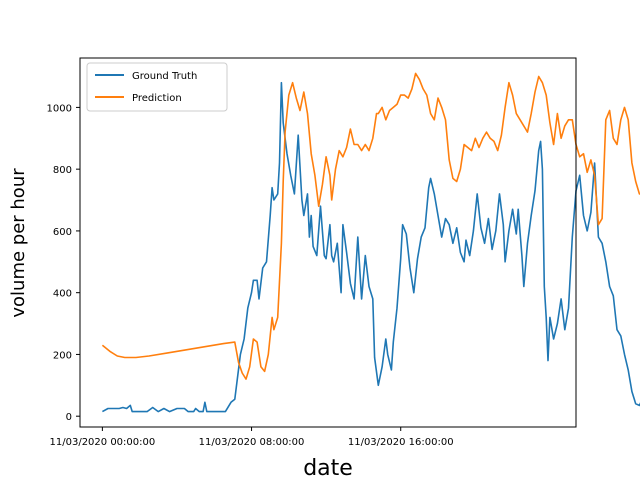 The height and width of the screenshot is (480, 640). Describe the element at coordinates (62, 355) in the screenshot. I see `y-tick-label: 200` at that location.